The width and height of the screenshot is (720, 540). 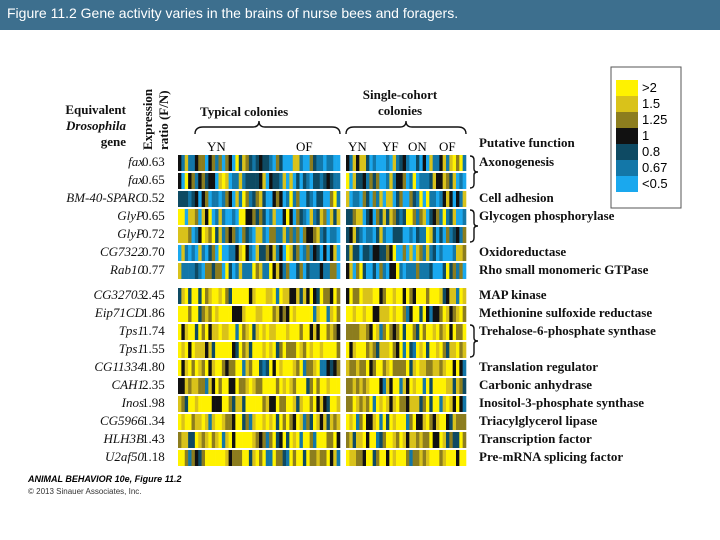 I want to click on ratio-label: 0.65, so click(x=153, y=179).